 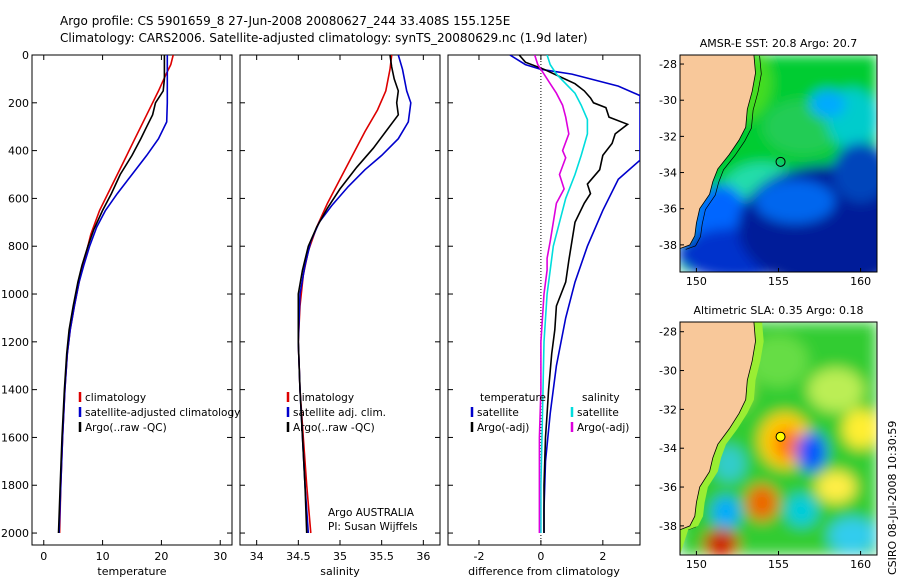 What do you see at coordinates (339, 413) in the screenshot?
I see `legend-label: satellite adj. clim.` at bounding box center [339, 413].